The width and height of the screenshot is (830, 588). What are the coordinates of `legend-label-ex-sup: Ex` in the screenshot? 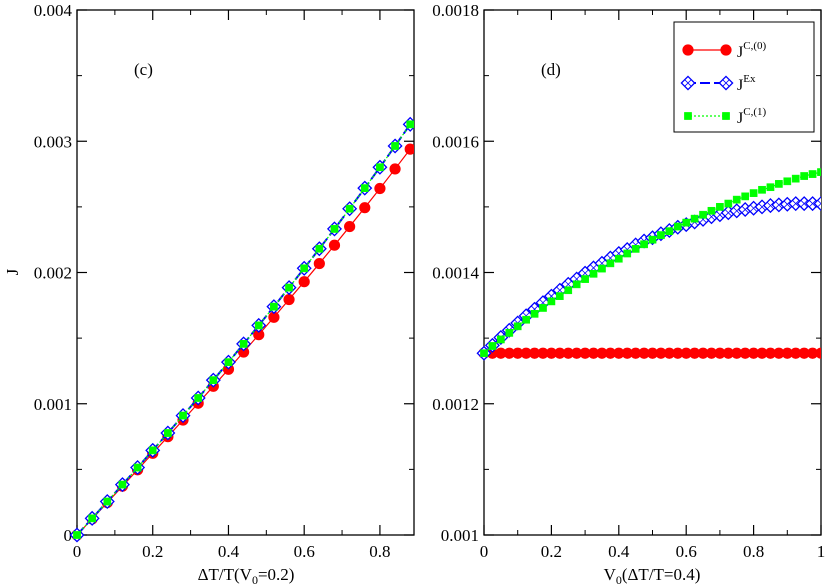 It's located at (749, 79).